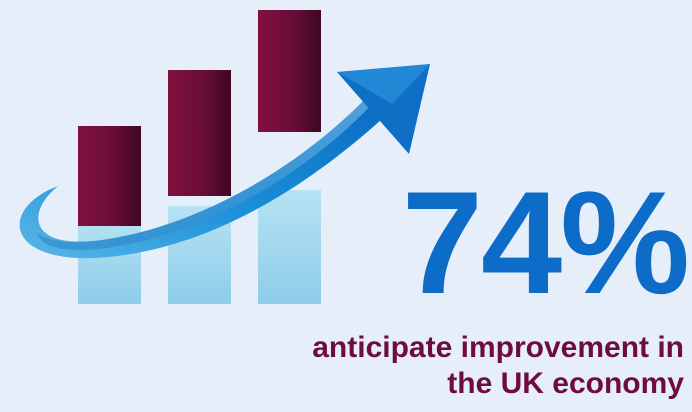 The width and height of the screenshot is (692, 412). I want to click on caption-line-2: the UK economy, so click(565, 383).